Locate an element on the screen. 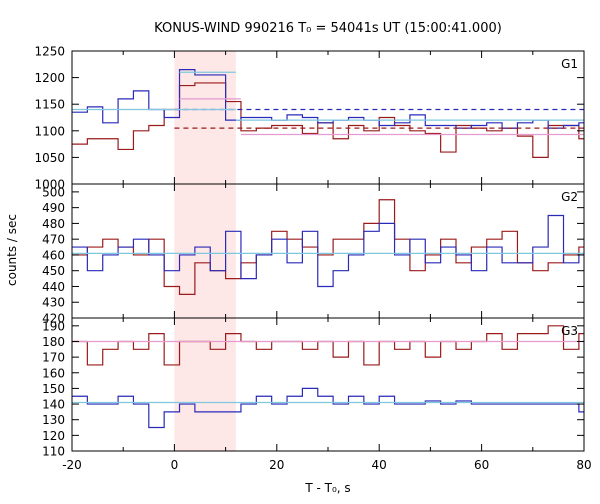 The image size is (600, 504). y-tick-label: 450 is located at coordinates (53, 271).